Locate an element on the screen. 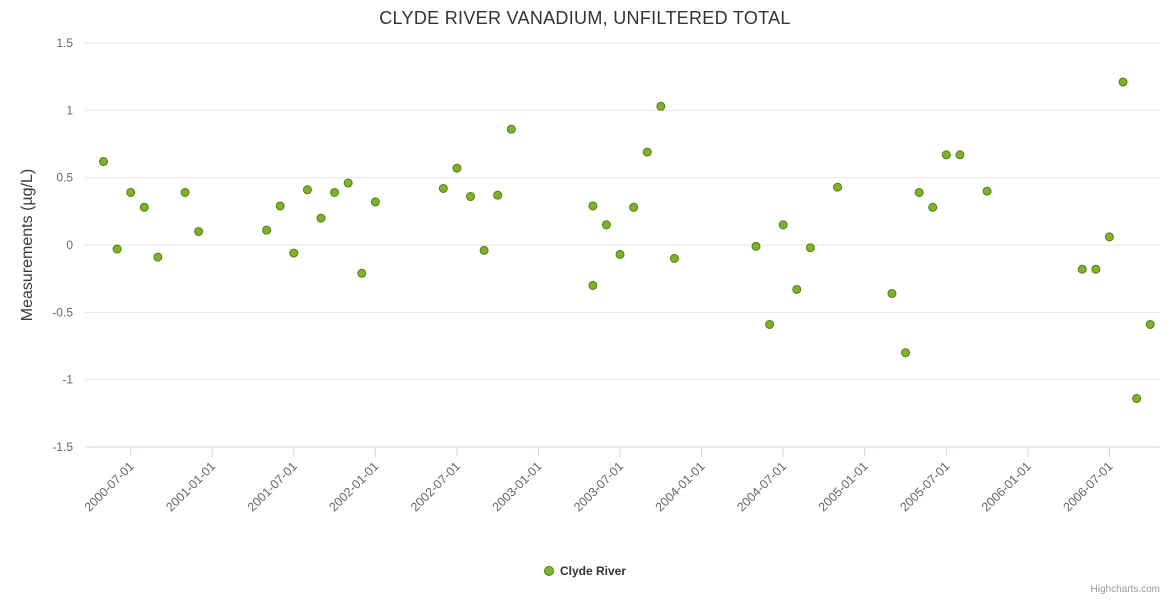  legend-item-clyde-river: Clyde River is located at coordinates (585, 571).